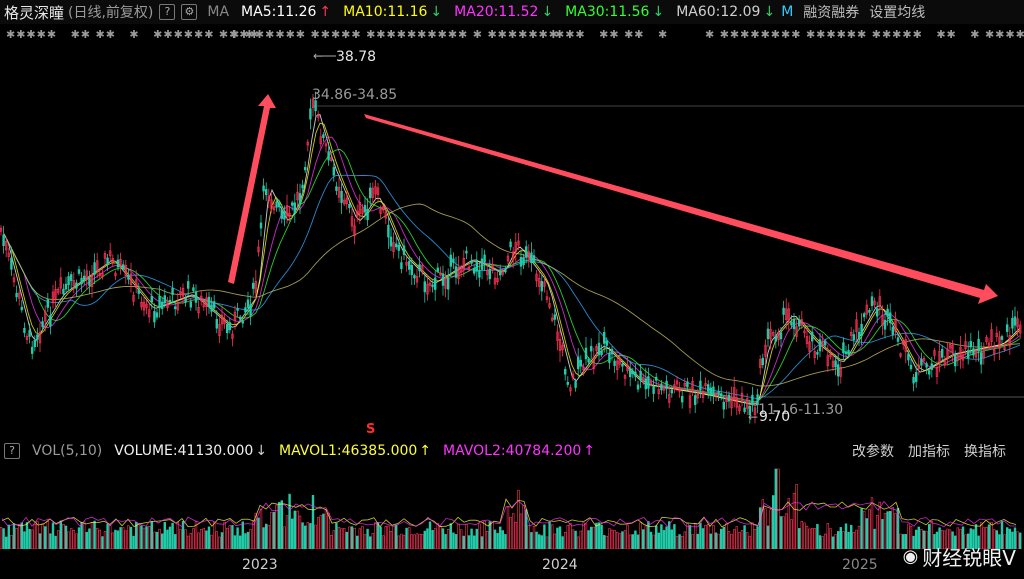 The image size is (1024, 579). I want to click on watermark-text: 财经锐眼V, so click(969, 558).